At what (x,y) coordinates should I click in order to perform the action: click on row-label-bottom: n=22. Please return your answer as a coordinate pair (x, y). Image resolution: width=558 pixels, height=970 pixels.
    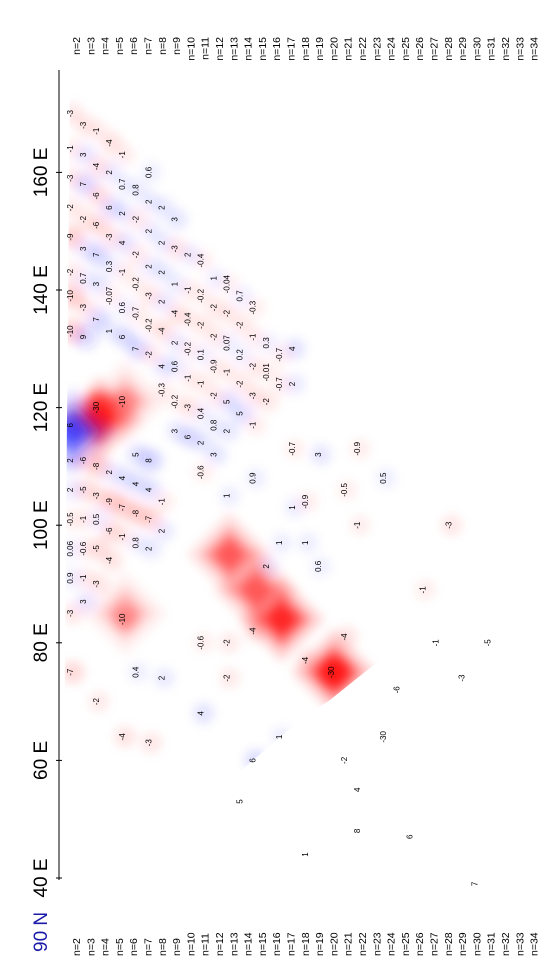
    Looking at the image, I should click on (363, 944).